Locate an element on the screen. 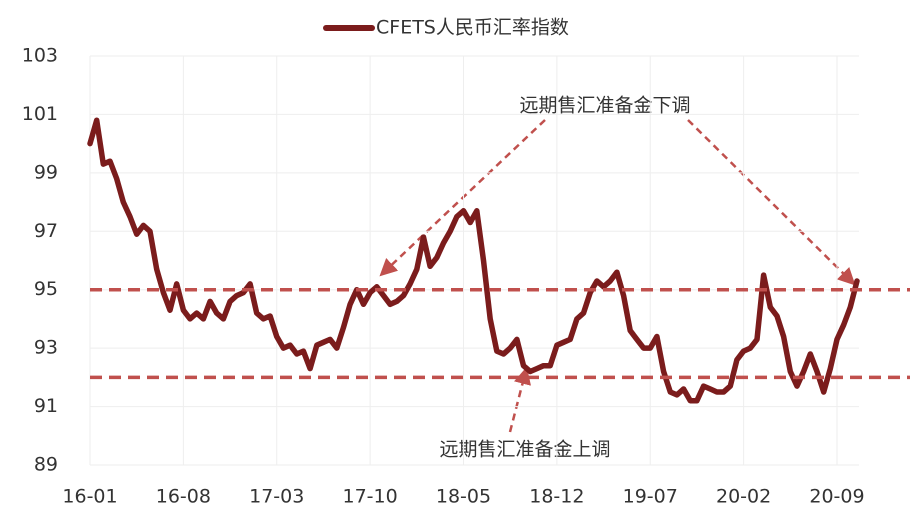 The width and height of the screenshot is (922, 528). x-tick-label: 20-02 is located at coordinates (743, 497).